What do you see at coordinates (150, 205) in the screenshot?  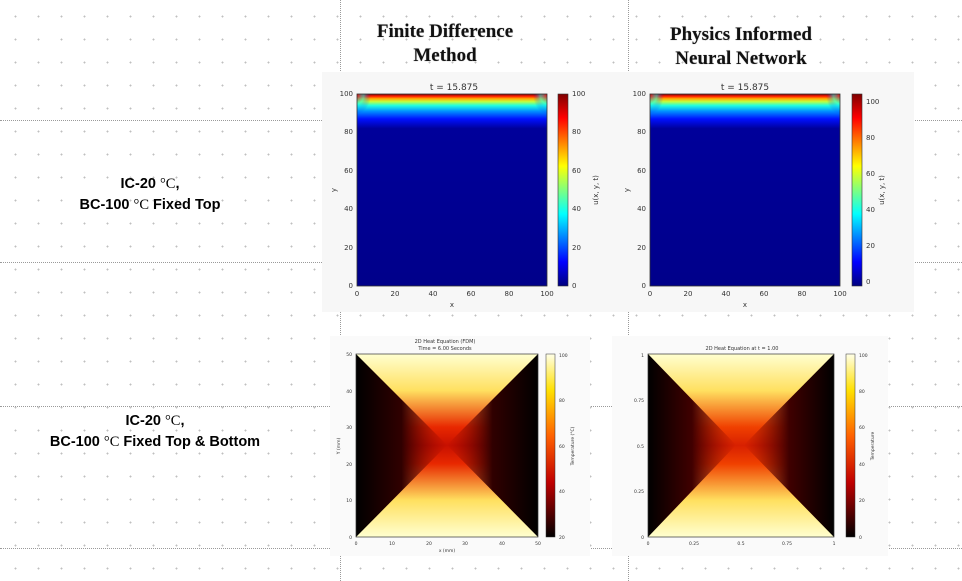 I see `row-label-line: BC-100 °C Fixed Top` at bounding box center [150, 205].